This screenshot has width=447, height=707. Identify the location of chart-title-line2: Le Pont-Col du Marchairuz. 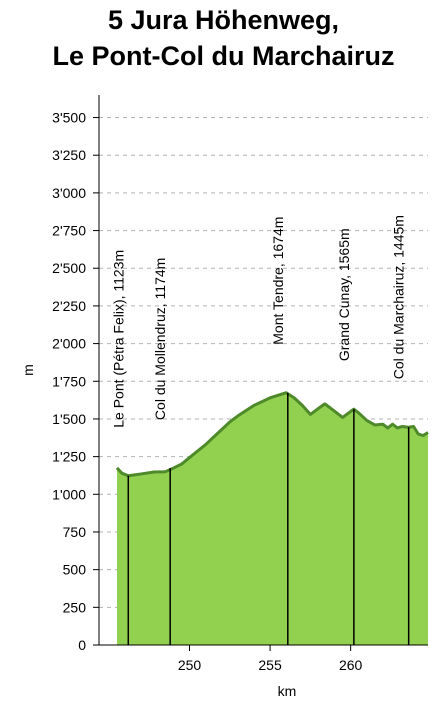
(223, 56).